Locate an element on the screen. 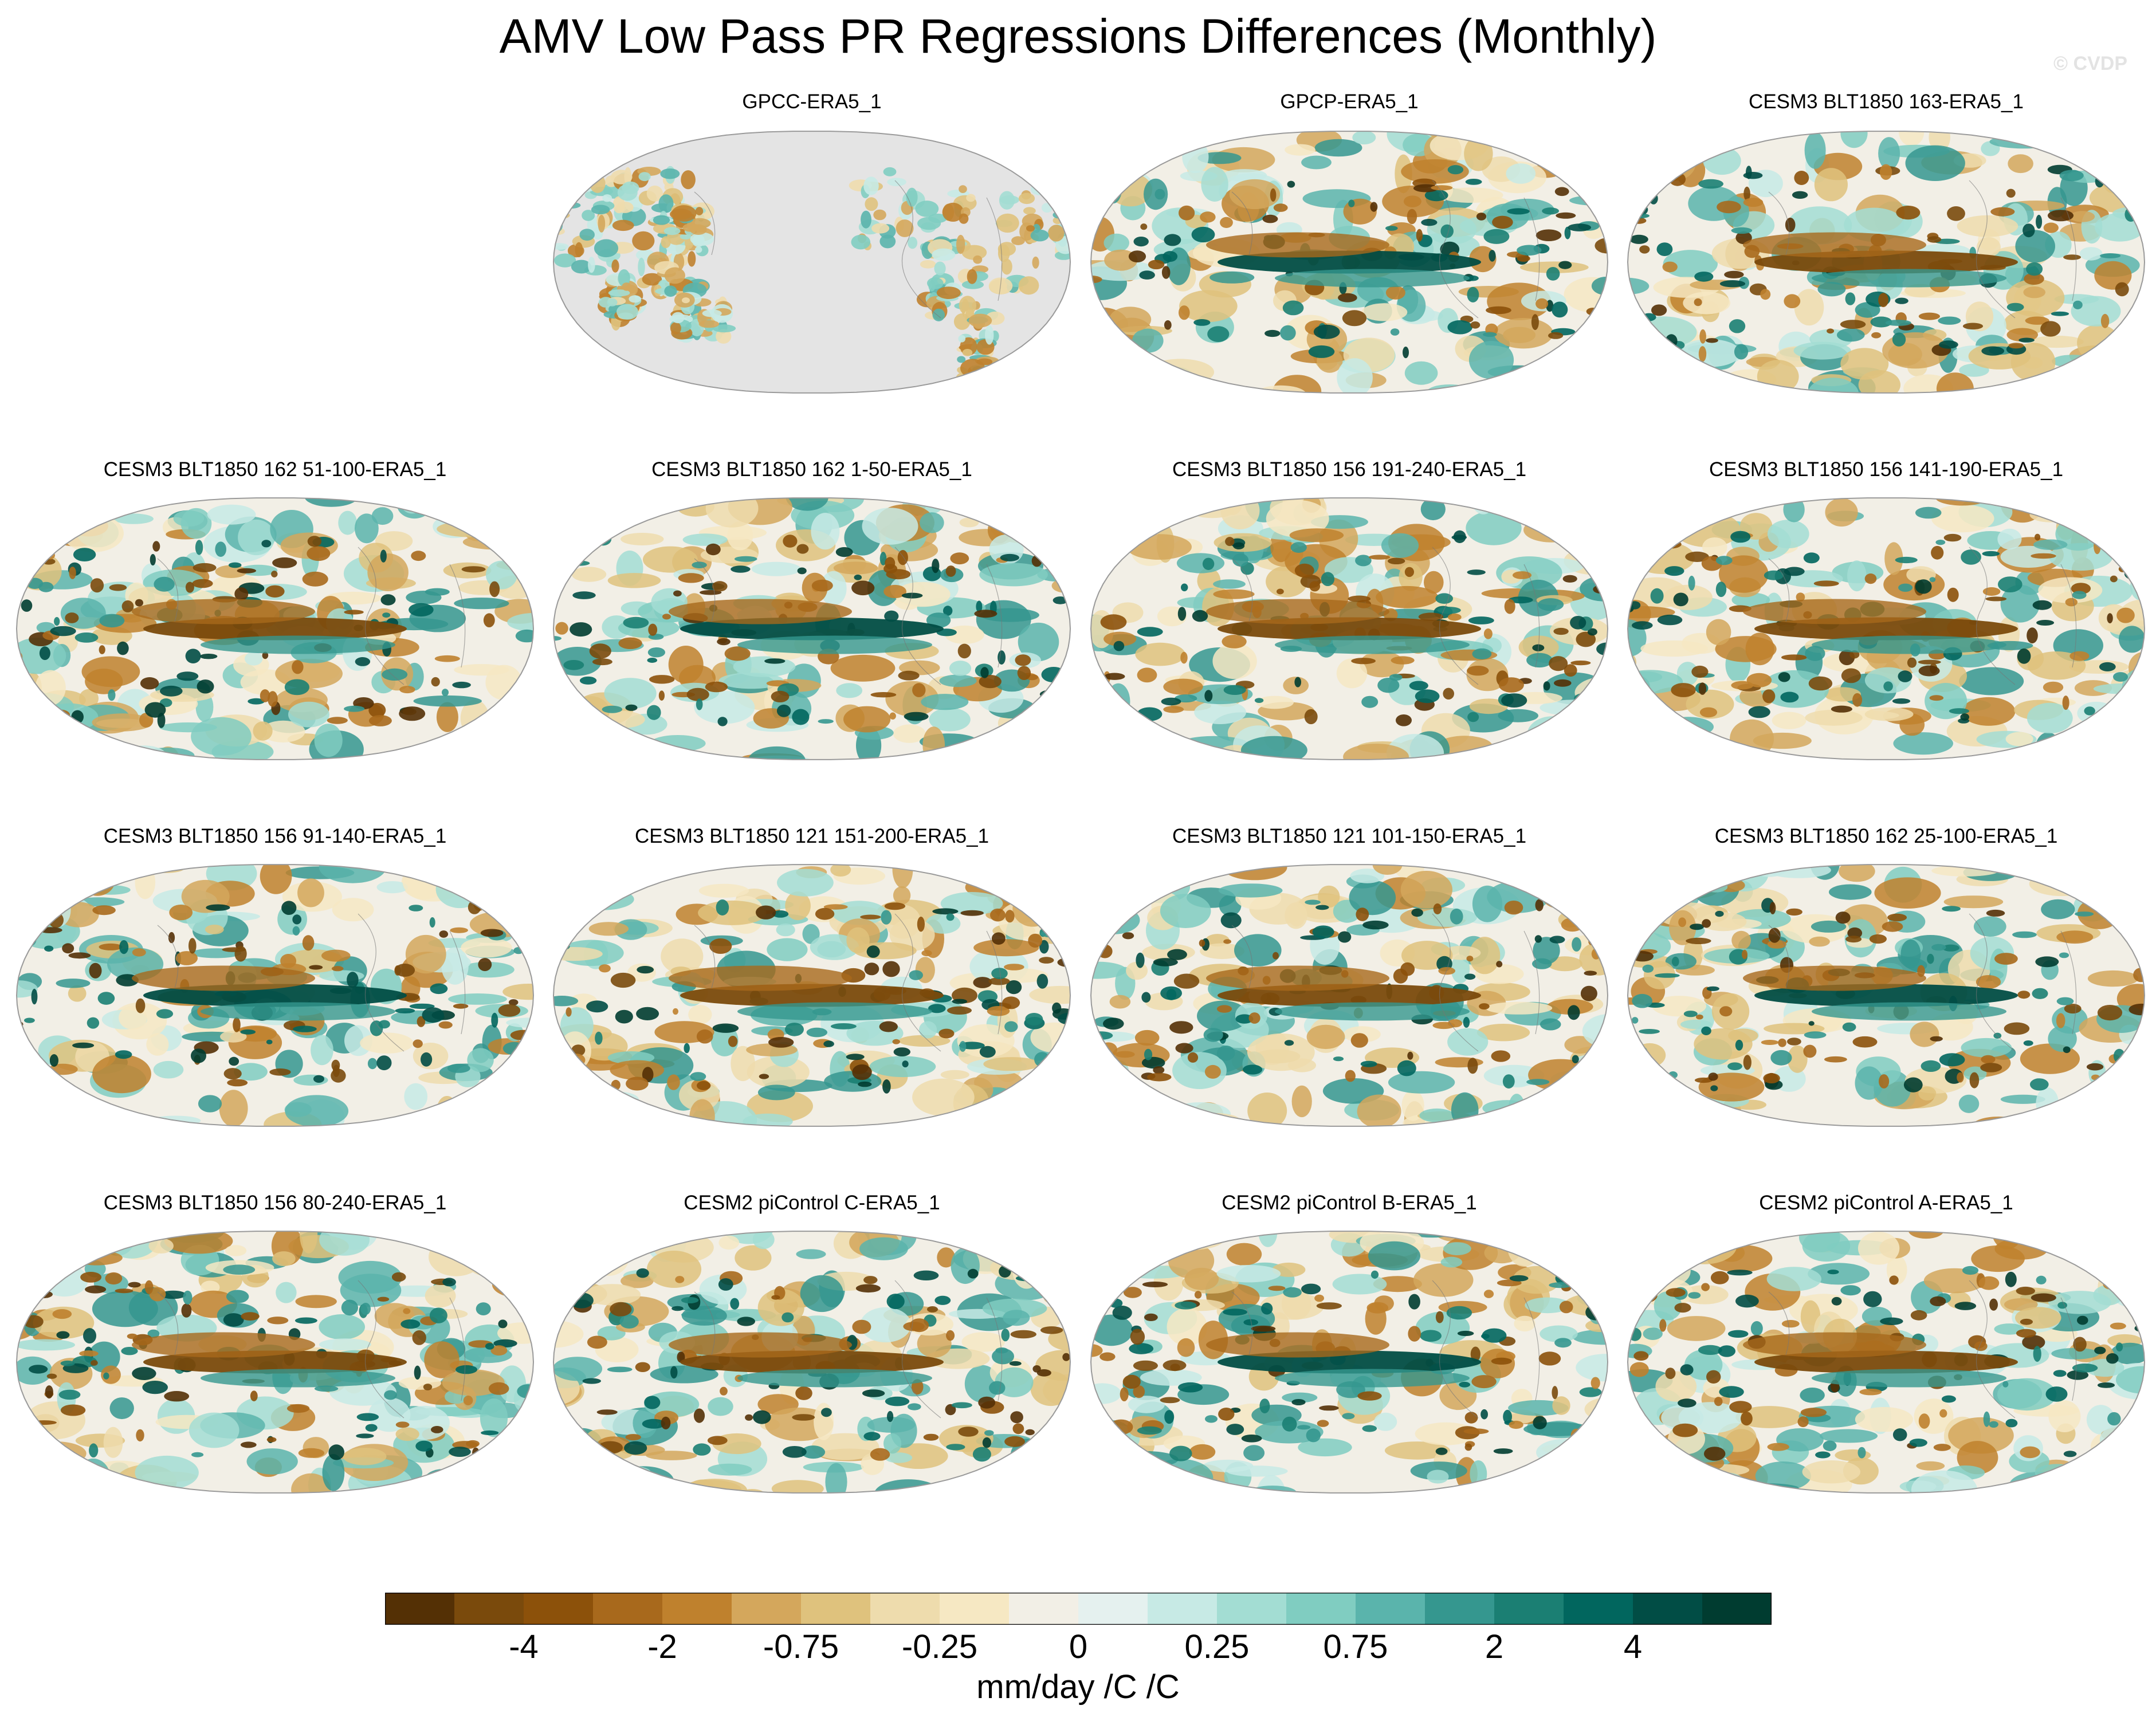  panel-title: GPCP-ERA5_1 is located at coordinates (1349, 102).